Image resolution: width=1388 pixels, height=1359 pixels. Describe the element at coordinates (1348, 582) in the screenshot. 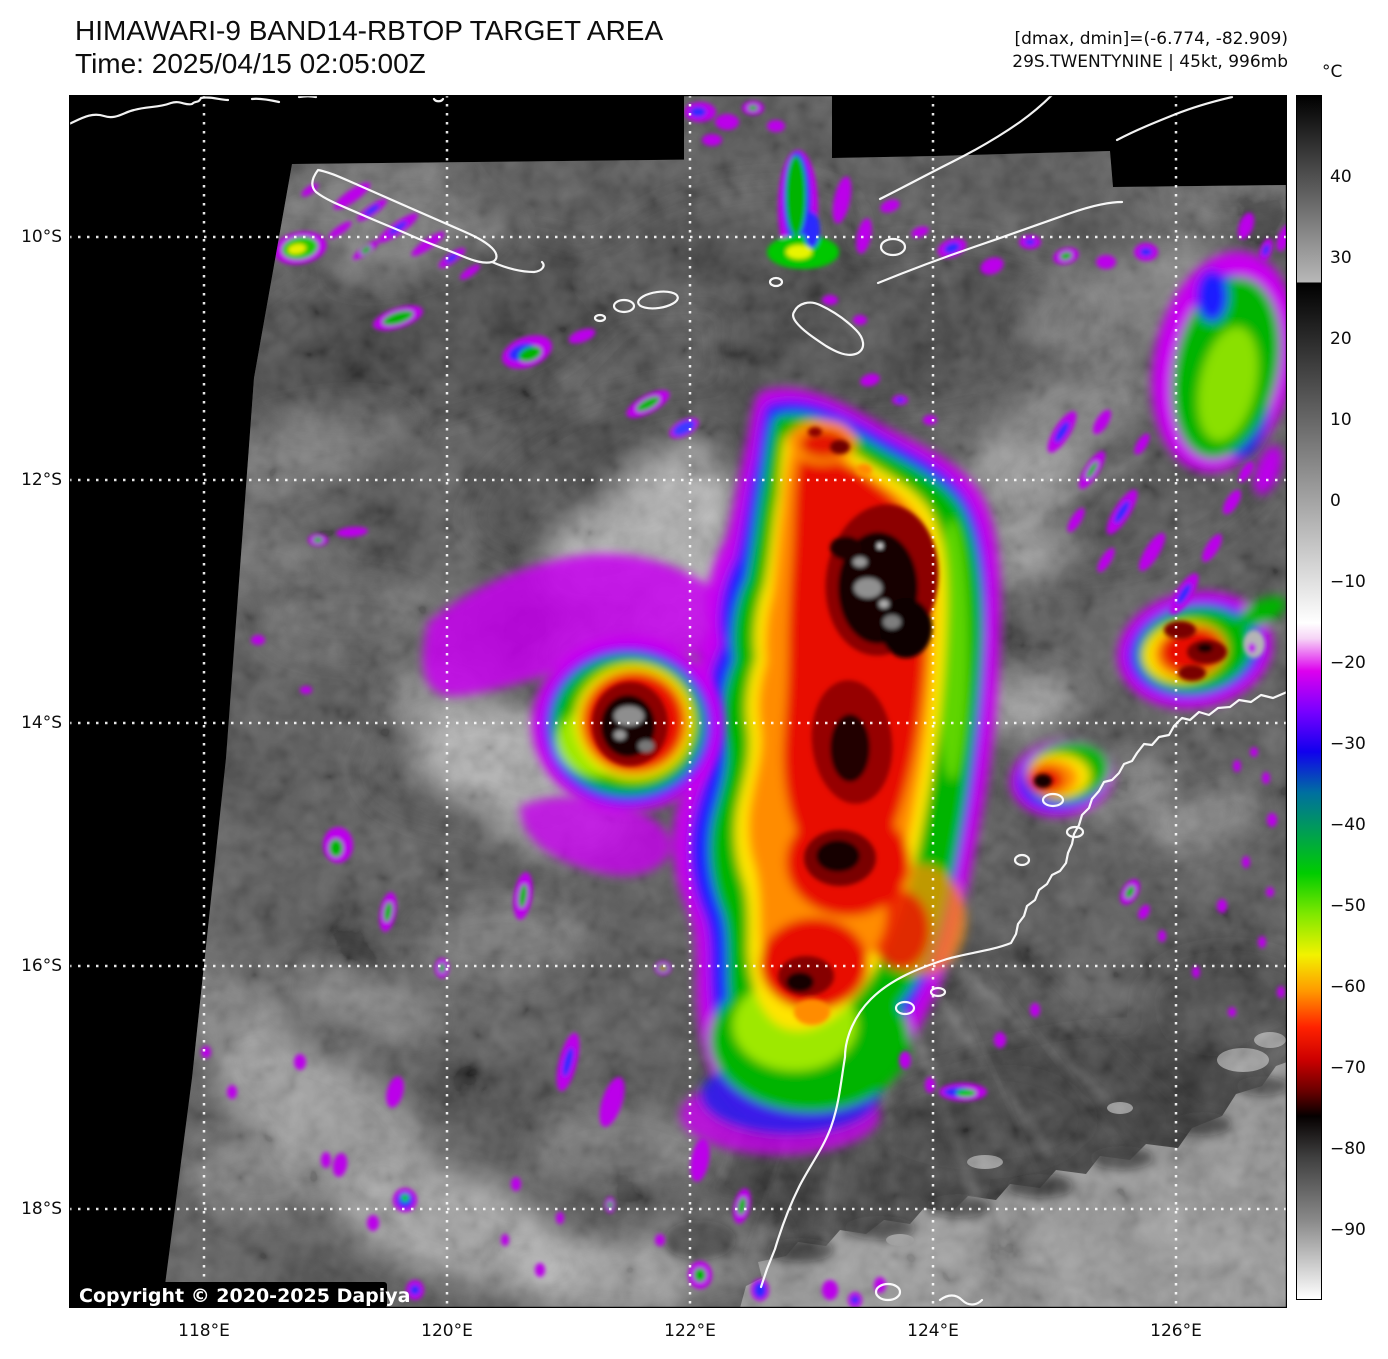

I see `colorbar-tick-label: −10` at that location.